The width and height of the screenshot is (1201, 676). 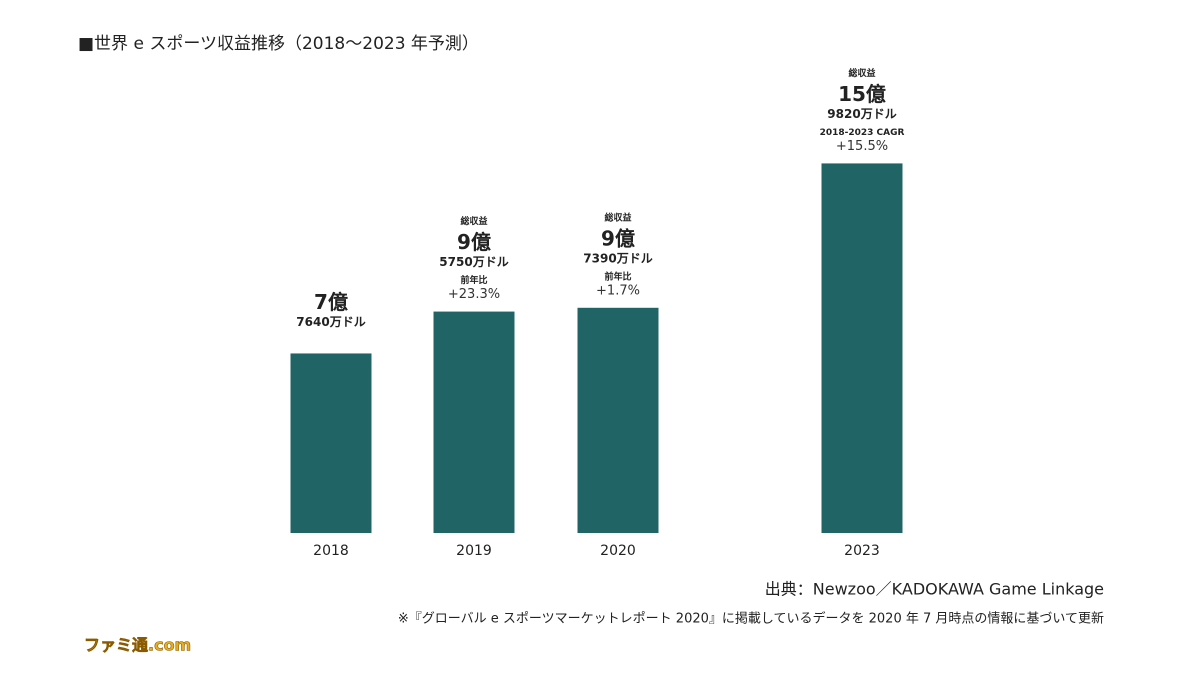 I want to click on value-label: 15億, so click(x=862, y=94).